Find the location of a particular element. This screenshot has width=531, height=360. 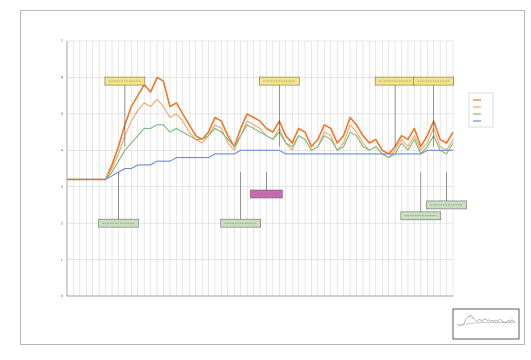

y-tick-label: 6 is located at coordinates (62, 78).